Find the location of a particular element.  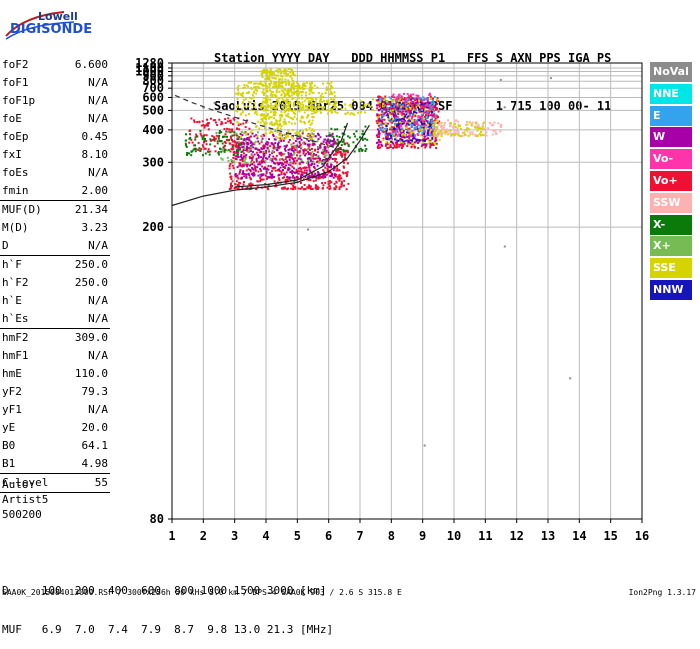

param-row: h`F2 250.0 is located at coordinates (55, 283).